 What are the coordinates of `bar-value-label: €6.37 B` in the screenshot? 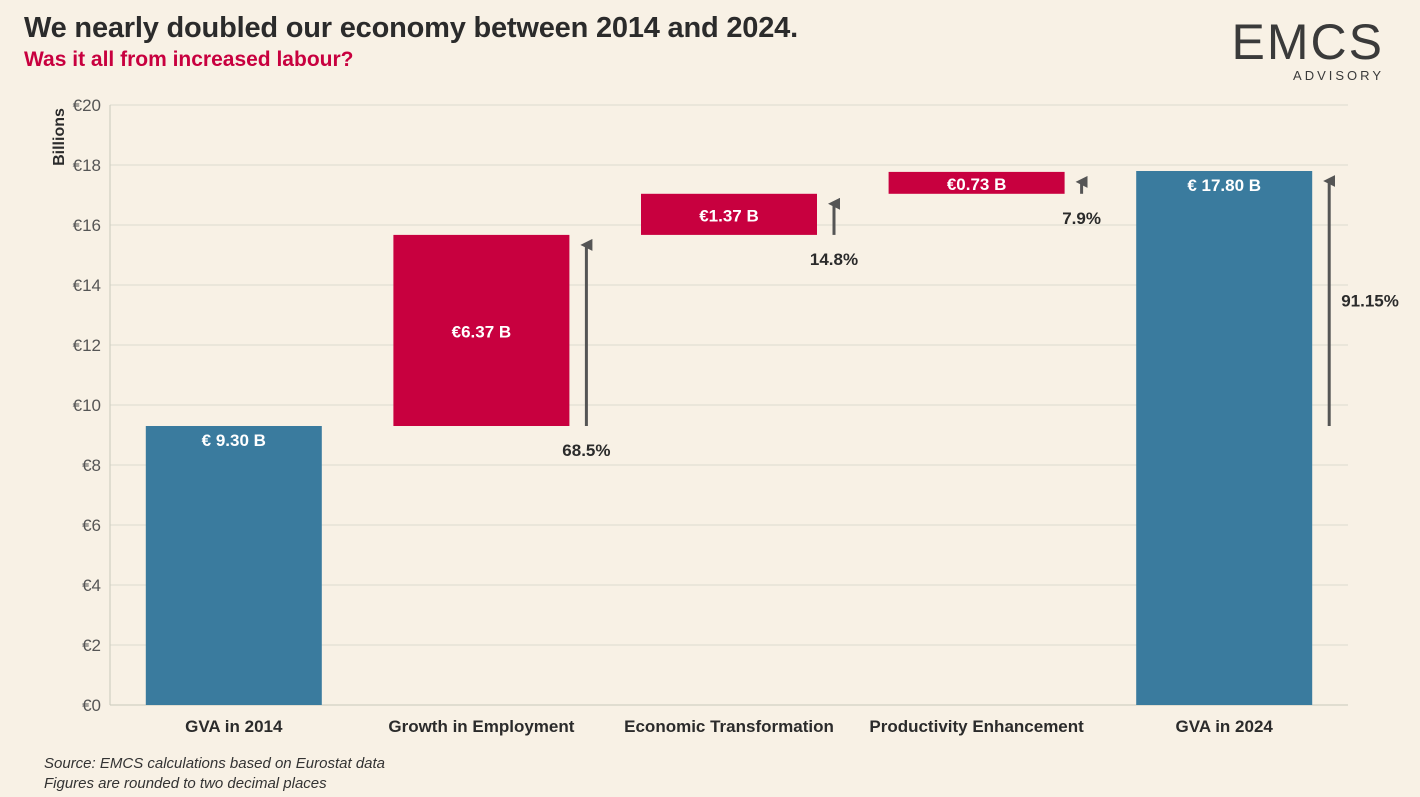 It's located at (482, 331).